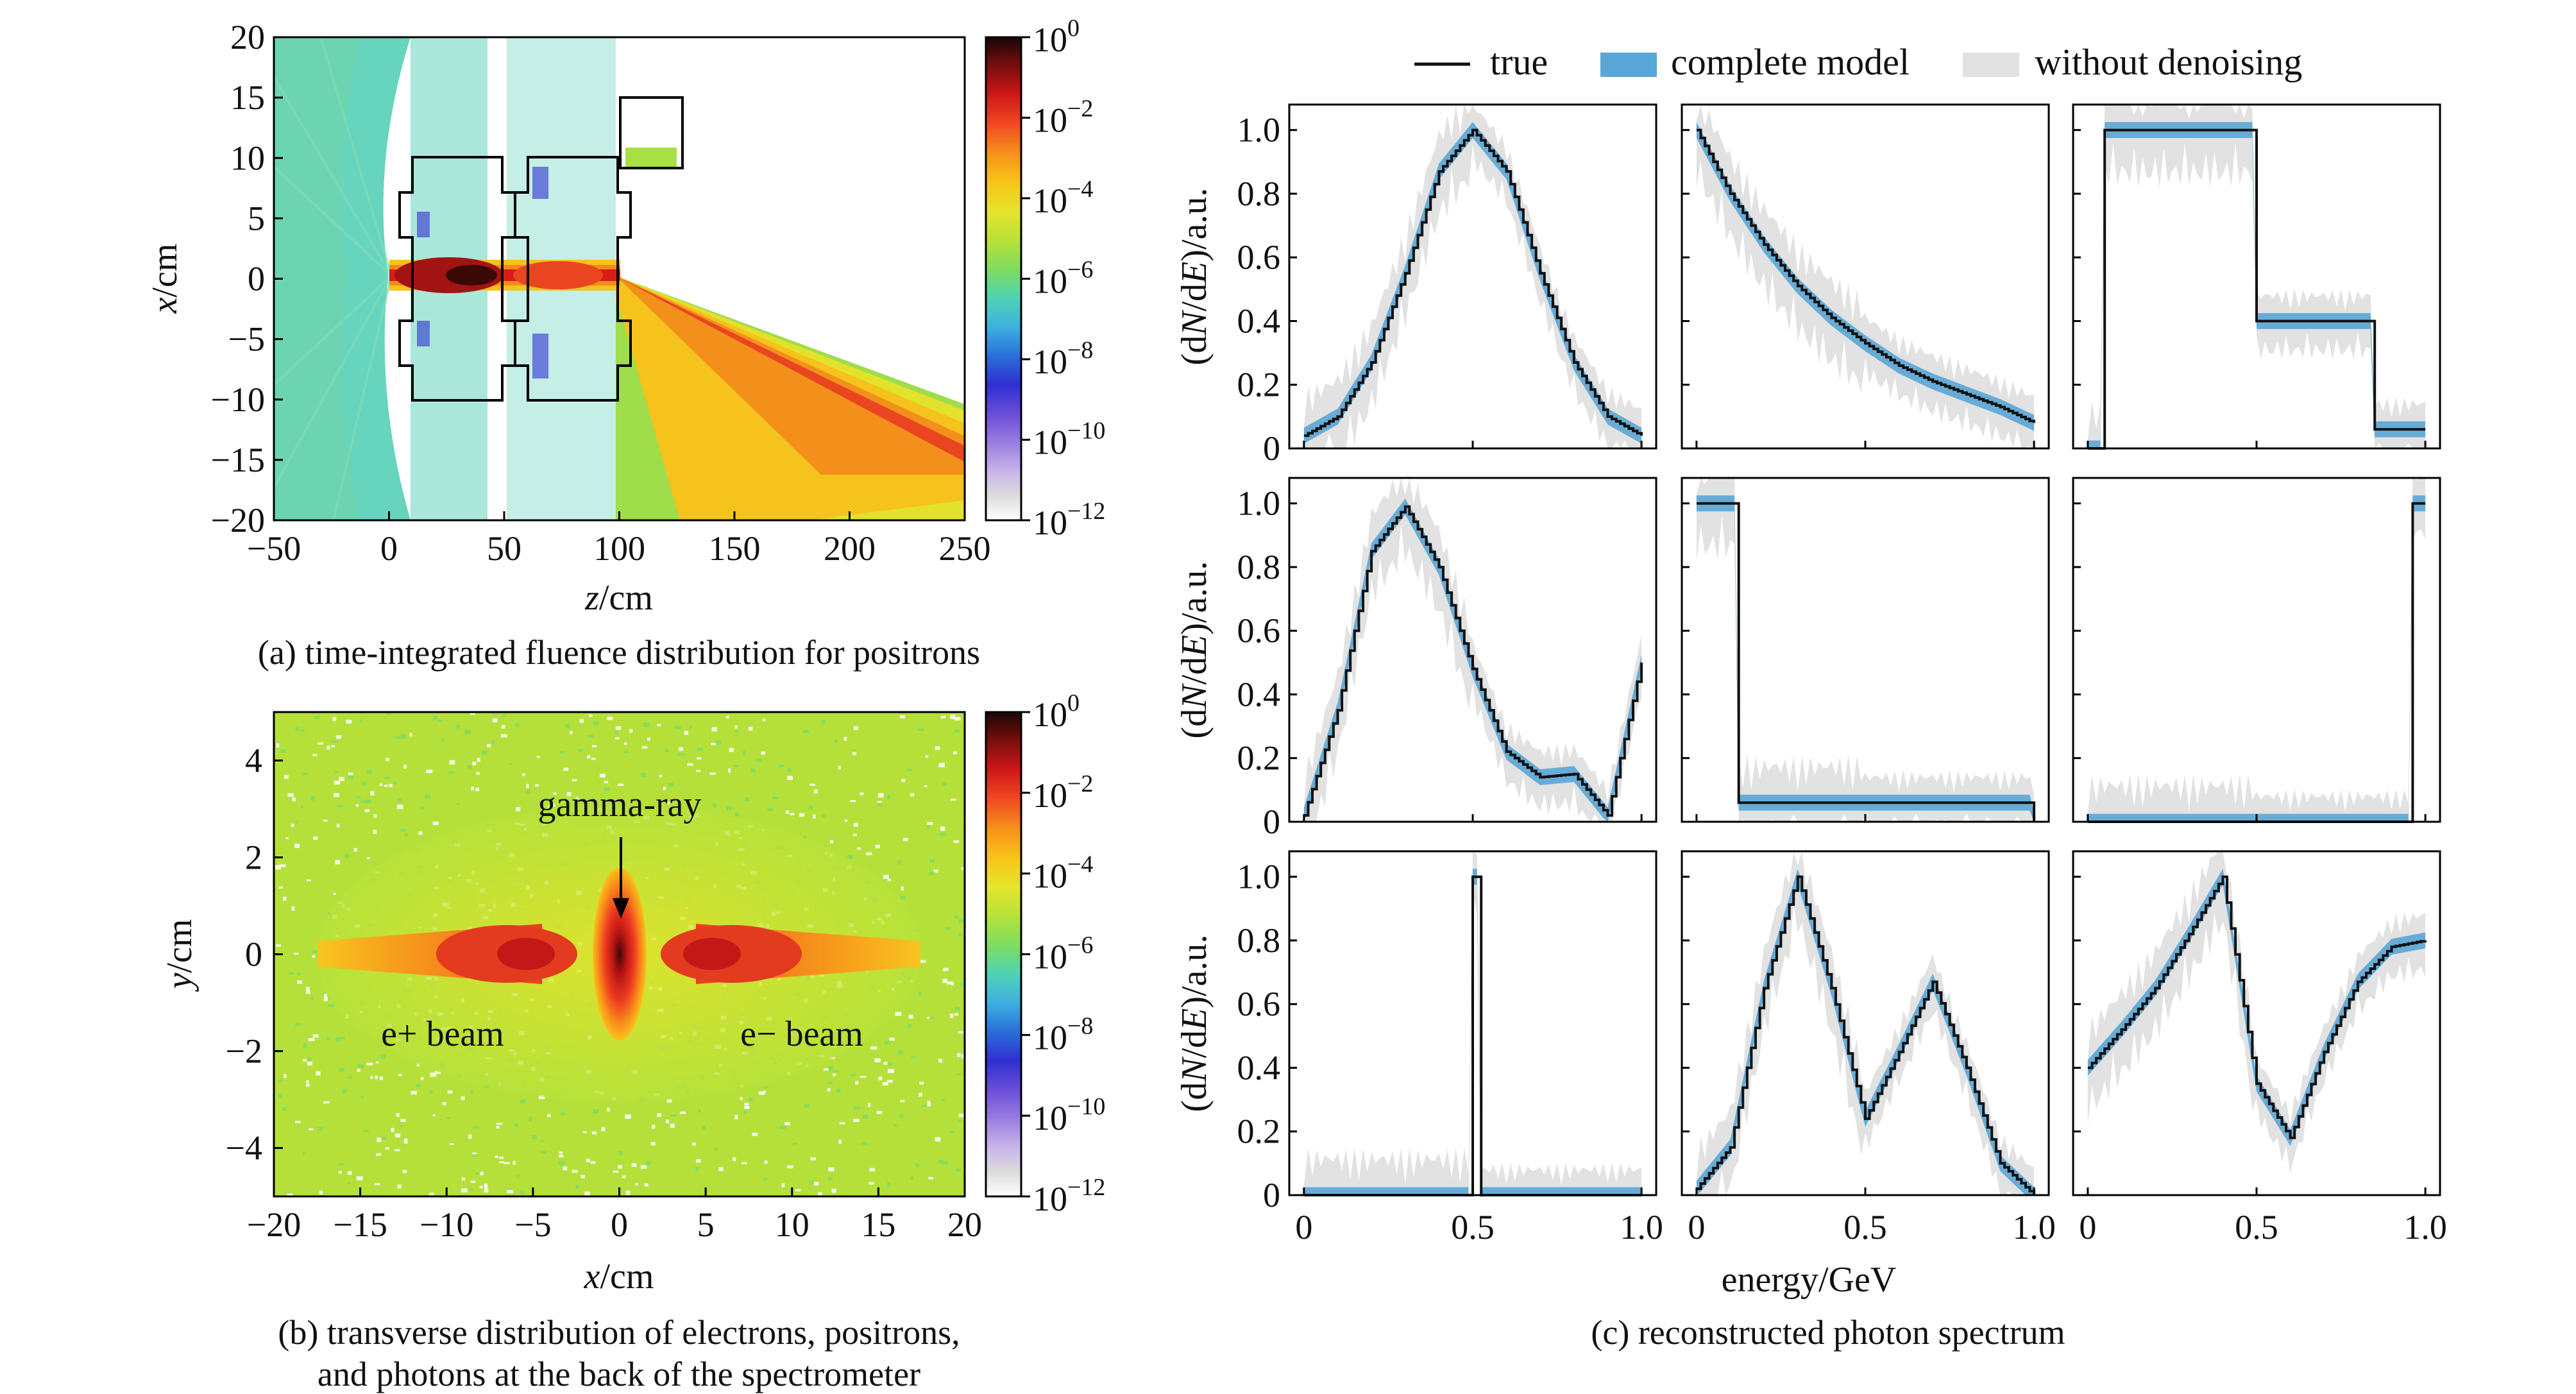 Image resolution: width=2576 pixels, height=1394 pixels. What do you see at coordinates (592, 1276) in the screenshot?
I see `panel-b-xlabel-var: x` at bounding box center [592, 1276].